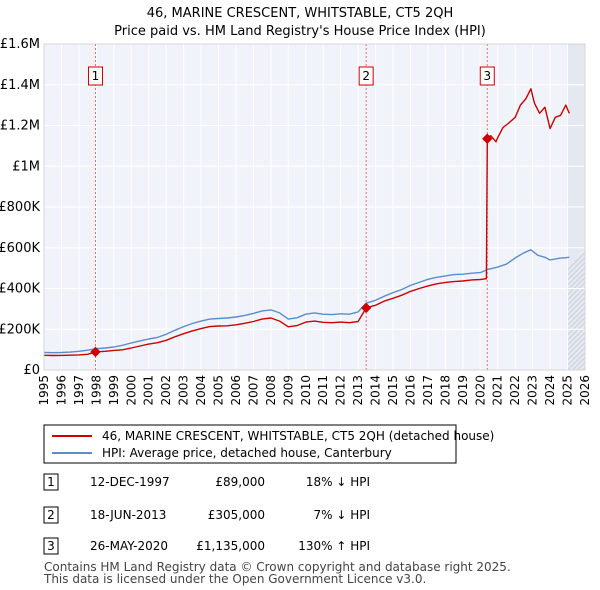 This screenshot has width=600, height=590. I want to click on x-tick-label: 2014, so click(376, 390).